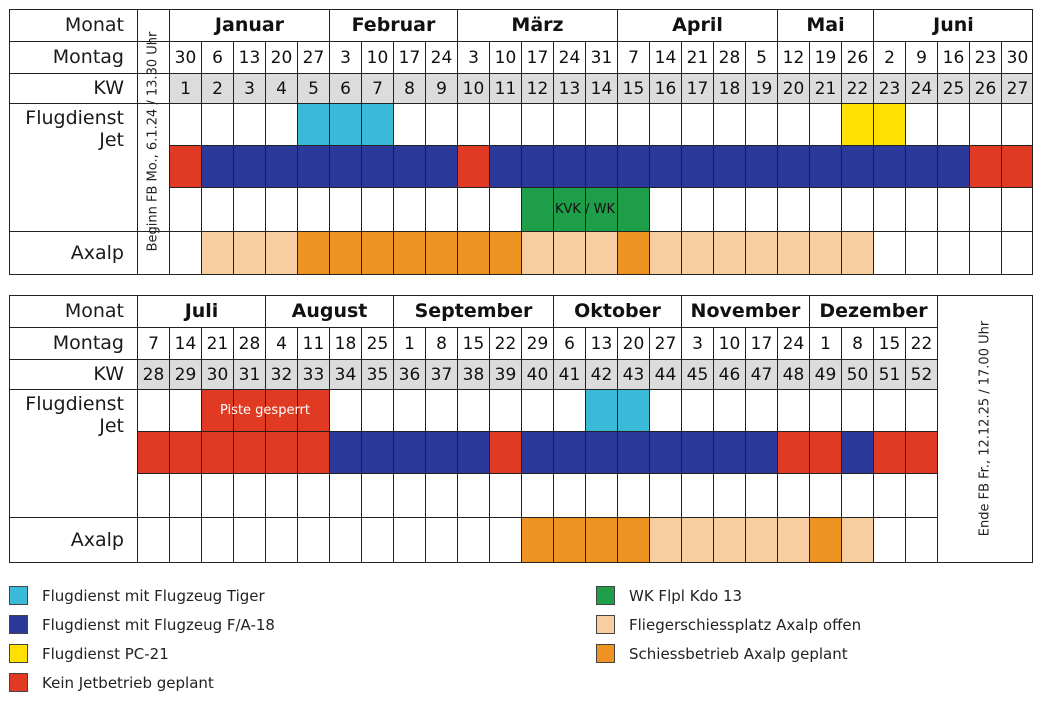  Describe the element at coordinates (377, 57) in the screenshot. I see `monday-cell: 10` at that location.